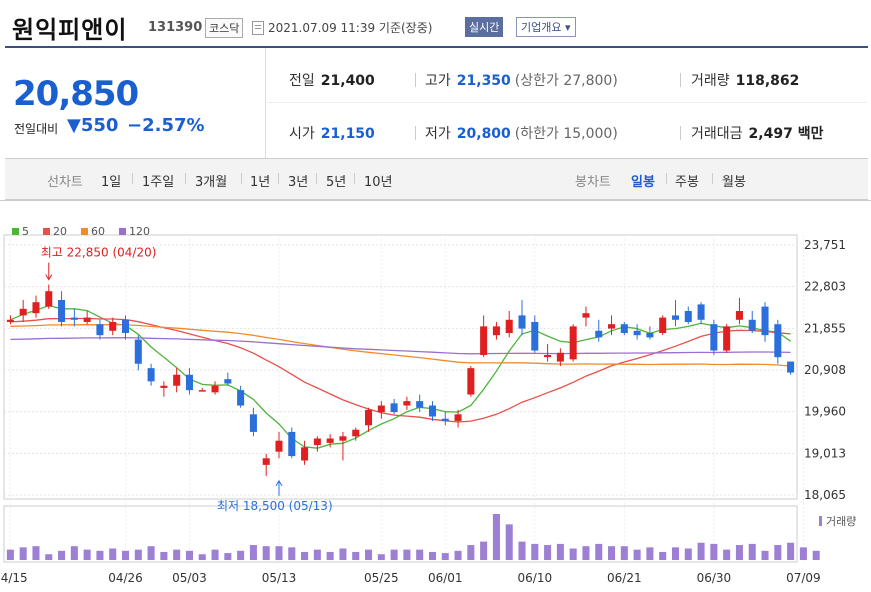 The width and height of the screenshot is (871, 592). Describe the element at coordinates (624, 578) in the screenshot. I see `x-tick-label: 06/21` at that location.